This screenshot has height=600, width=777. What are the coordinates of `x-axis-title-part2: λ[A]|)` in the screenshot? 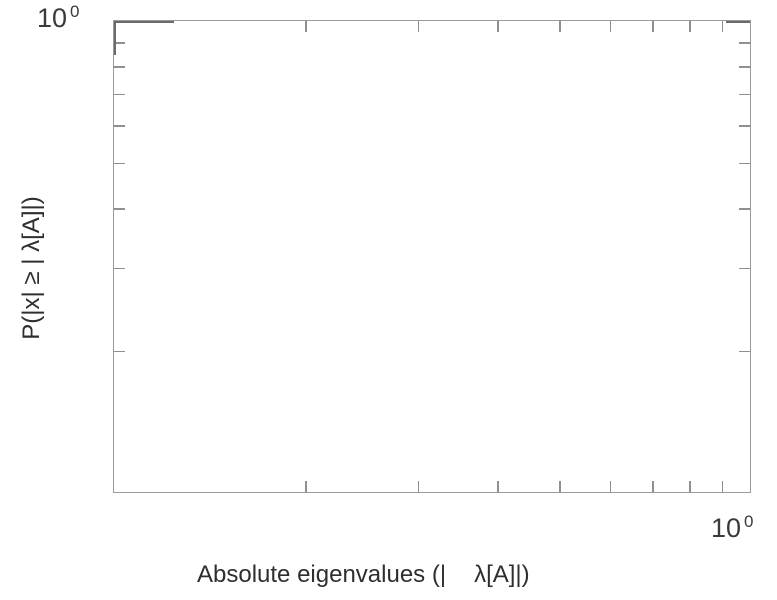 It's located at (502, 574).